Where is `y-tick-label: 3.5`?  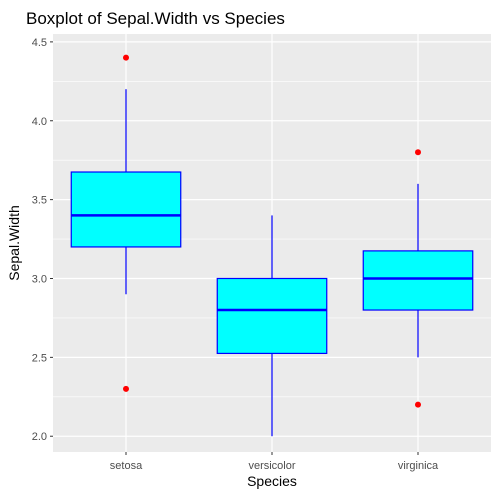
y-tick-label: 3.5 is located at coordinates (39, 201).